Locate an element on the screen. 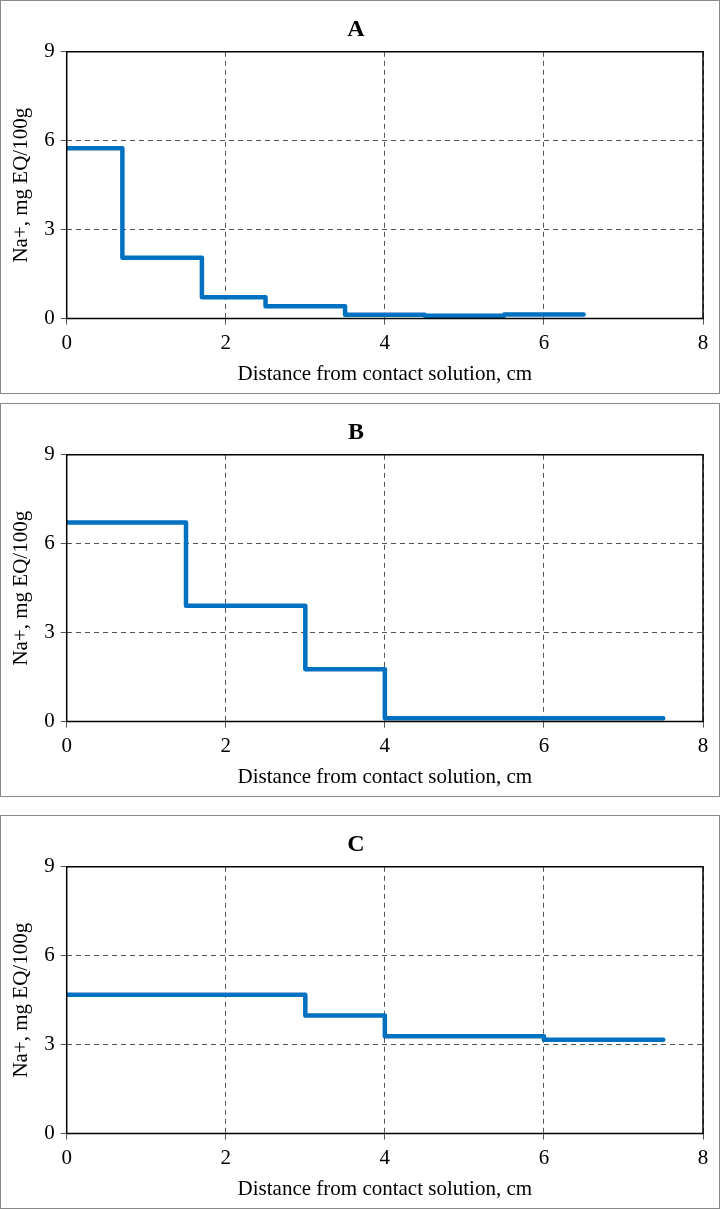 This screenshot has width=720, height=1210. chart-title: C is located at coordinates (356, 842).